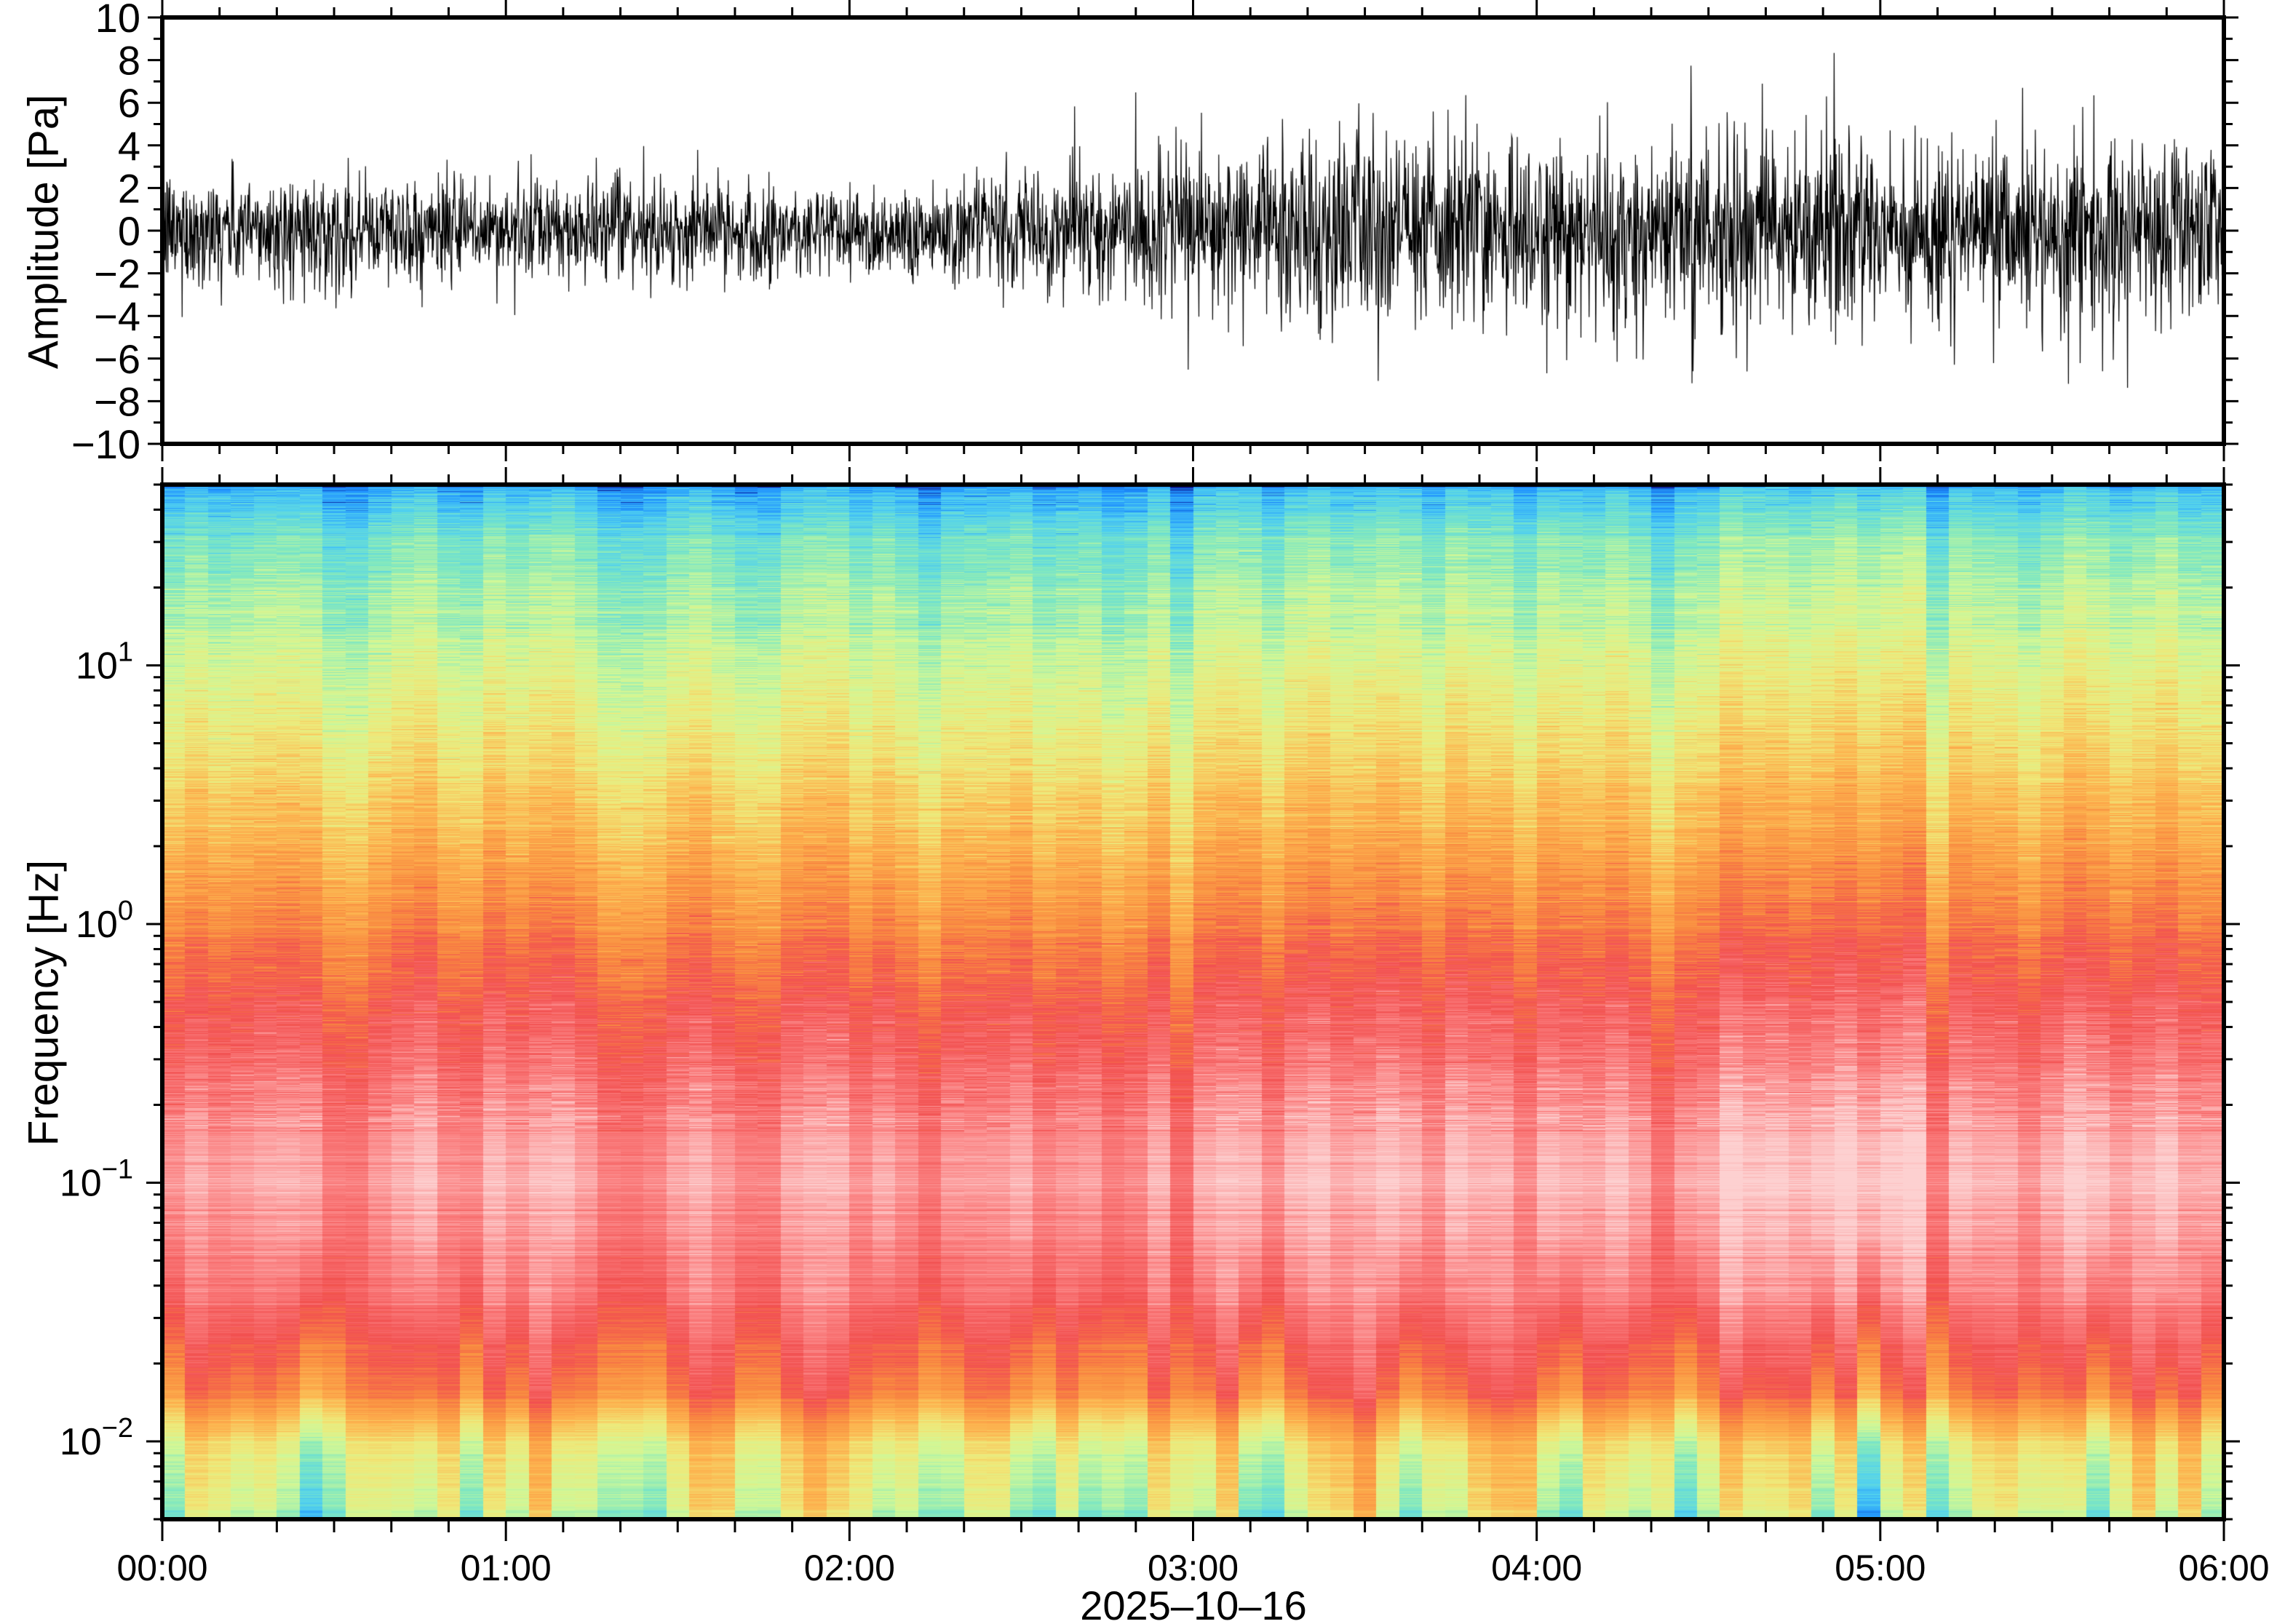  What do you see at coordinates (2223, 1568) in the screenshot?
I see `time-tick-label: 06:00` at bounding box center [2223, 1568].